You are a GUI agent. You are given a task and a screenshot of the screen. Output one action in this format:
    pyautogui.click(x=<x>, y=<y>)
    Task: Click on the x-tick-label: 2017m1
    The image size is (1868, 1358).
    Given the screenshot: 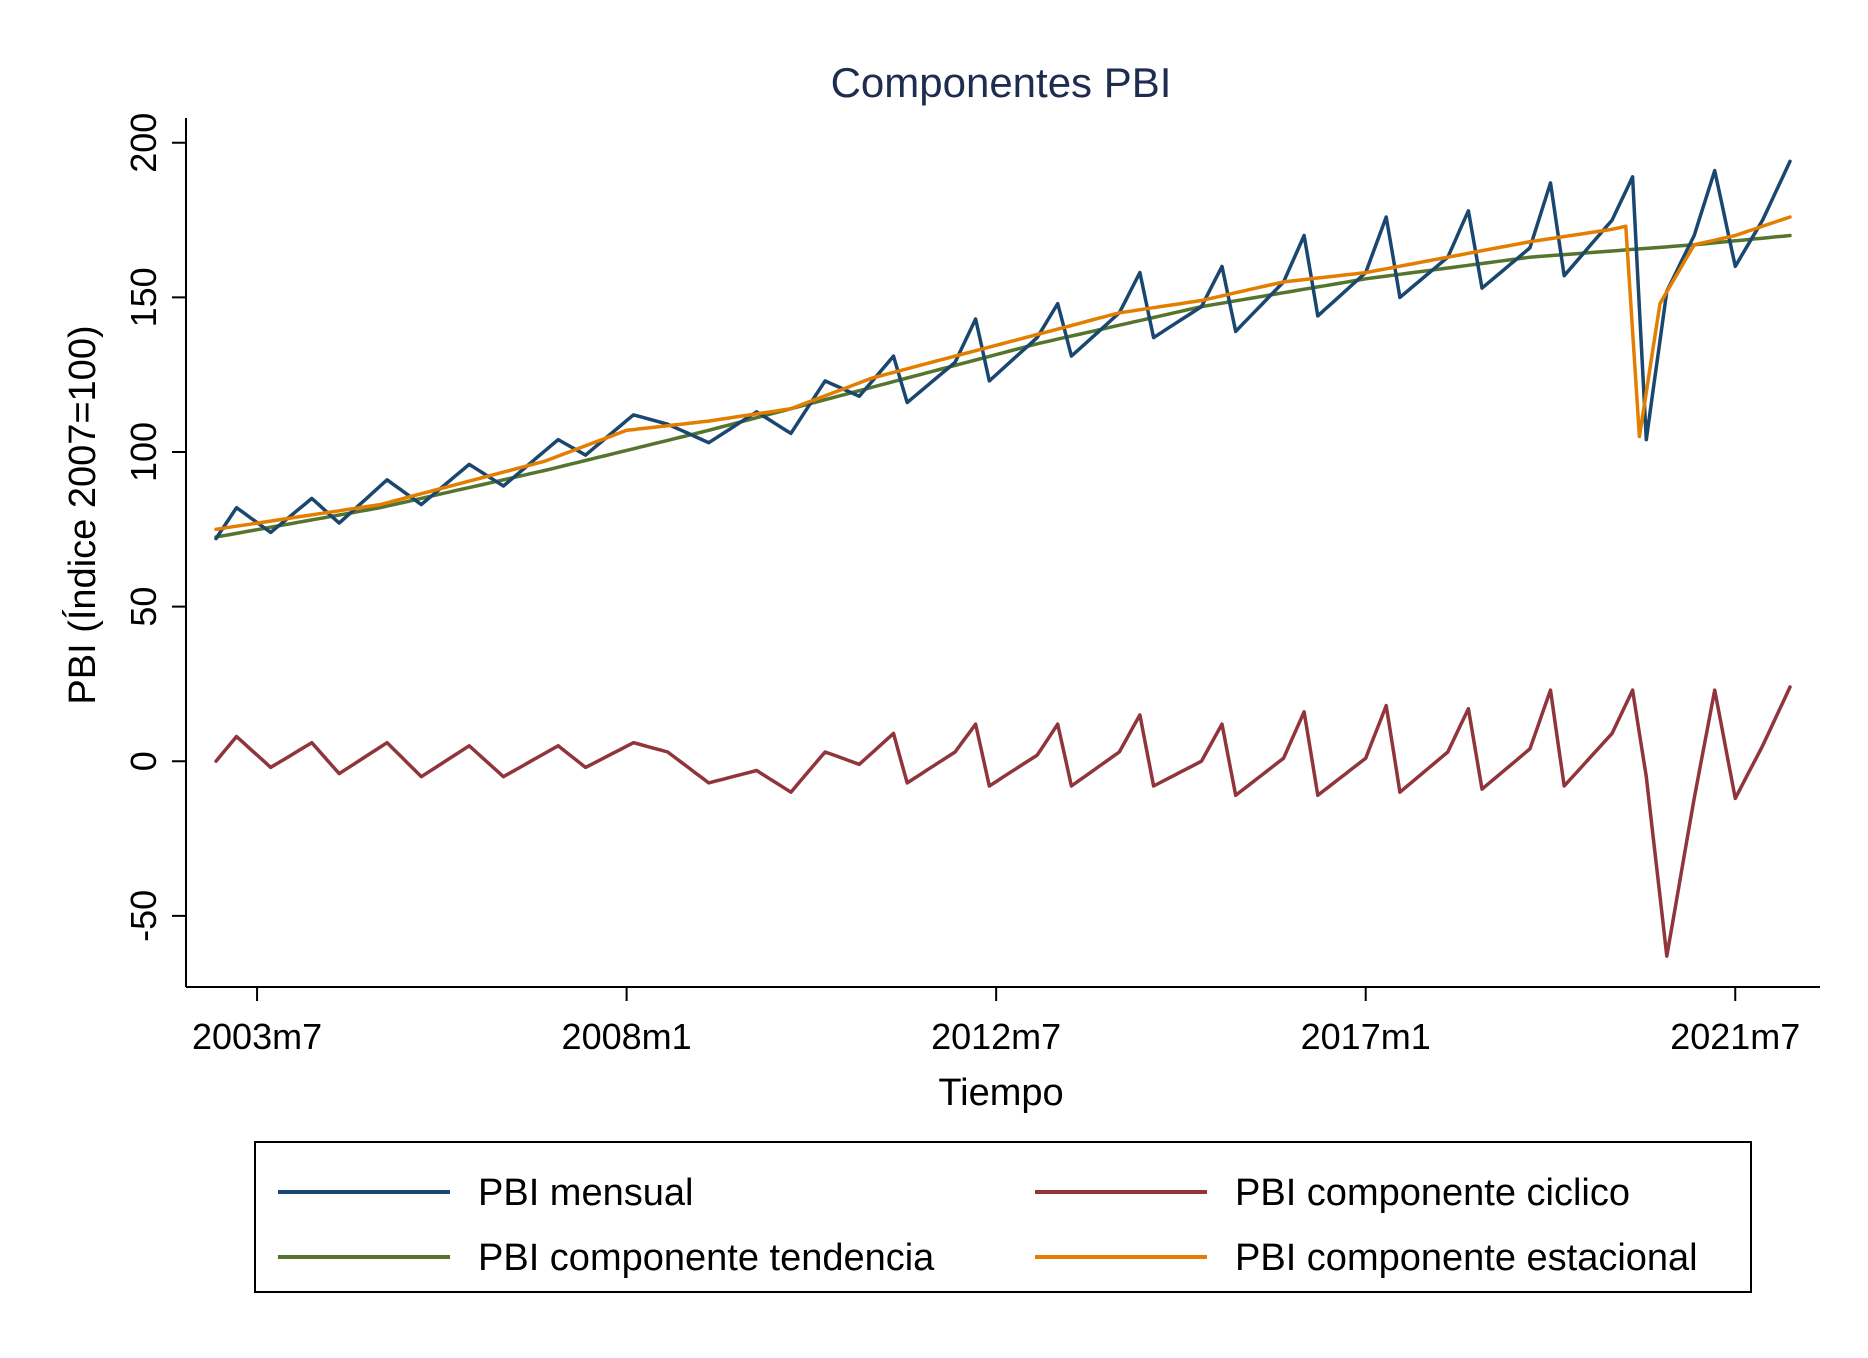 What is the action you would take?
    pyautogui.click(x=1366, y=1036)
    